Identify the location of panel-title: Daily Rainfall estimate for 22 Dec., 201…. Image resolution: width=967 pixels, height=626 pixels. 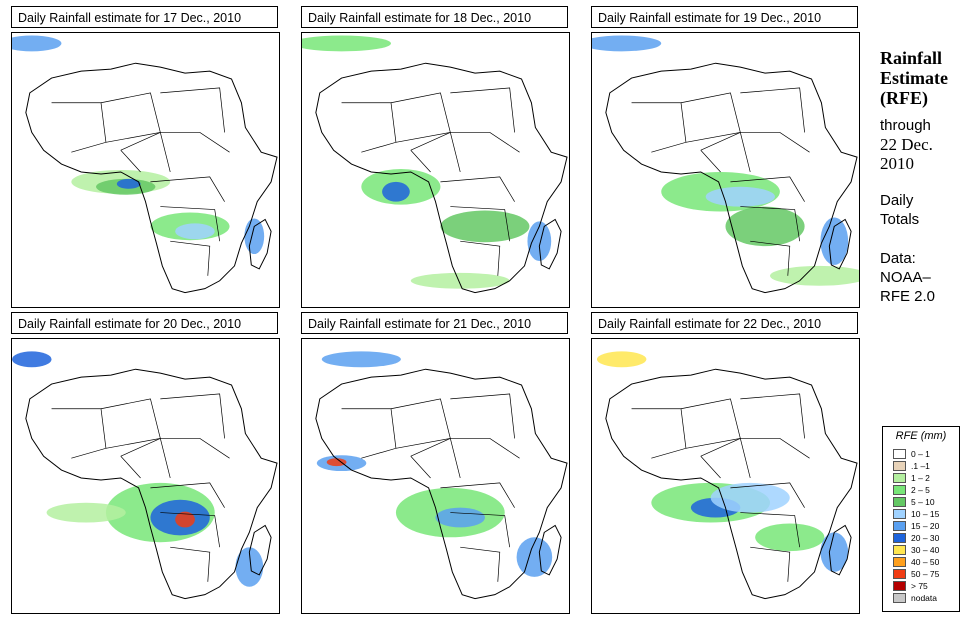
(724, 323).